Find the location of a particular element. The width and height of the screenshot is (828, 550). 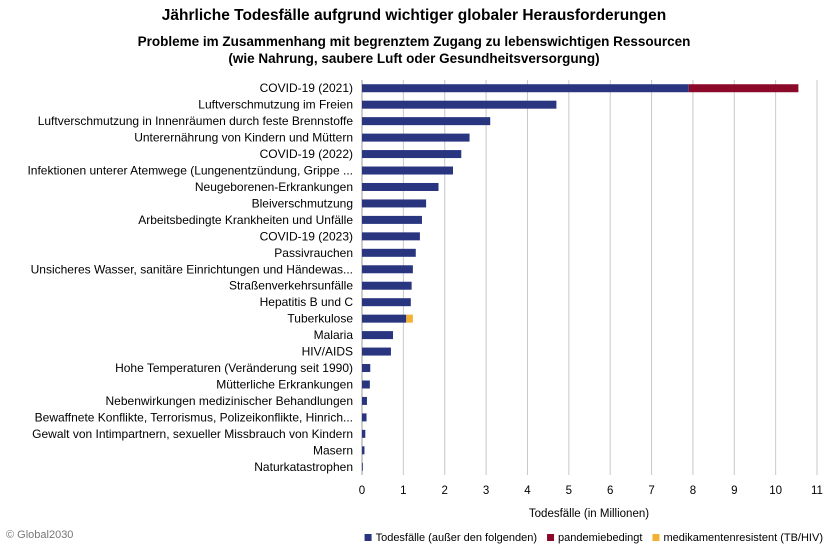

category-label: COVID-19 (2021) is located at coordinates (306, 88).